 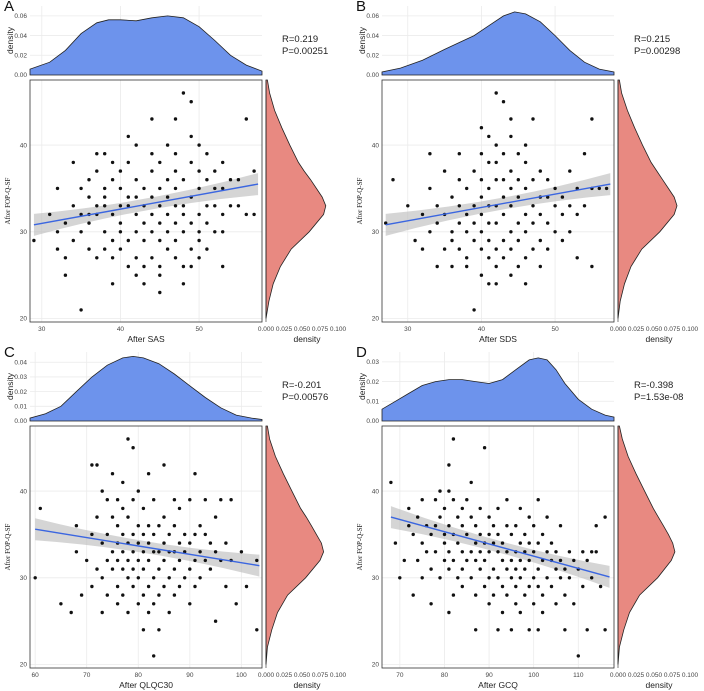 I want to click on right-density-area, so click(x=647, y=199).